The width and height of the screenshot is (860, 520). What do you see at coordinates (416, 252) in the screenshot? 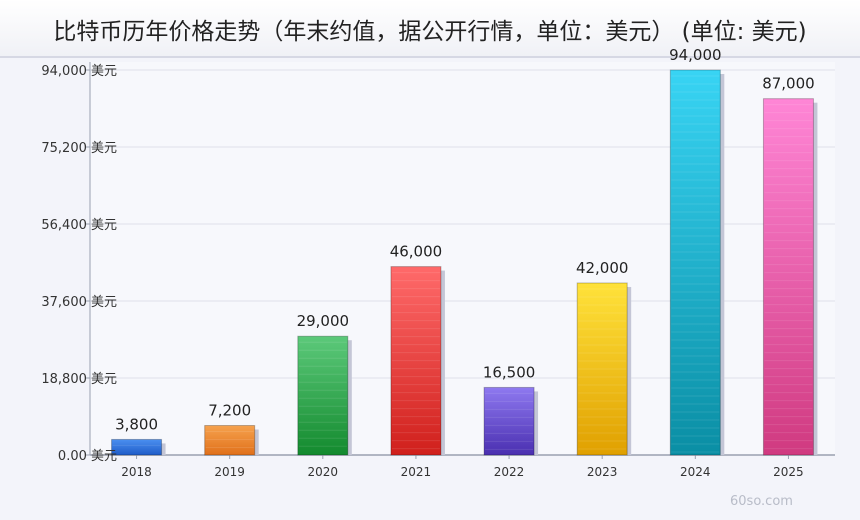
I see `data-label: 46,000` at bounding box center [416, 252].